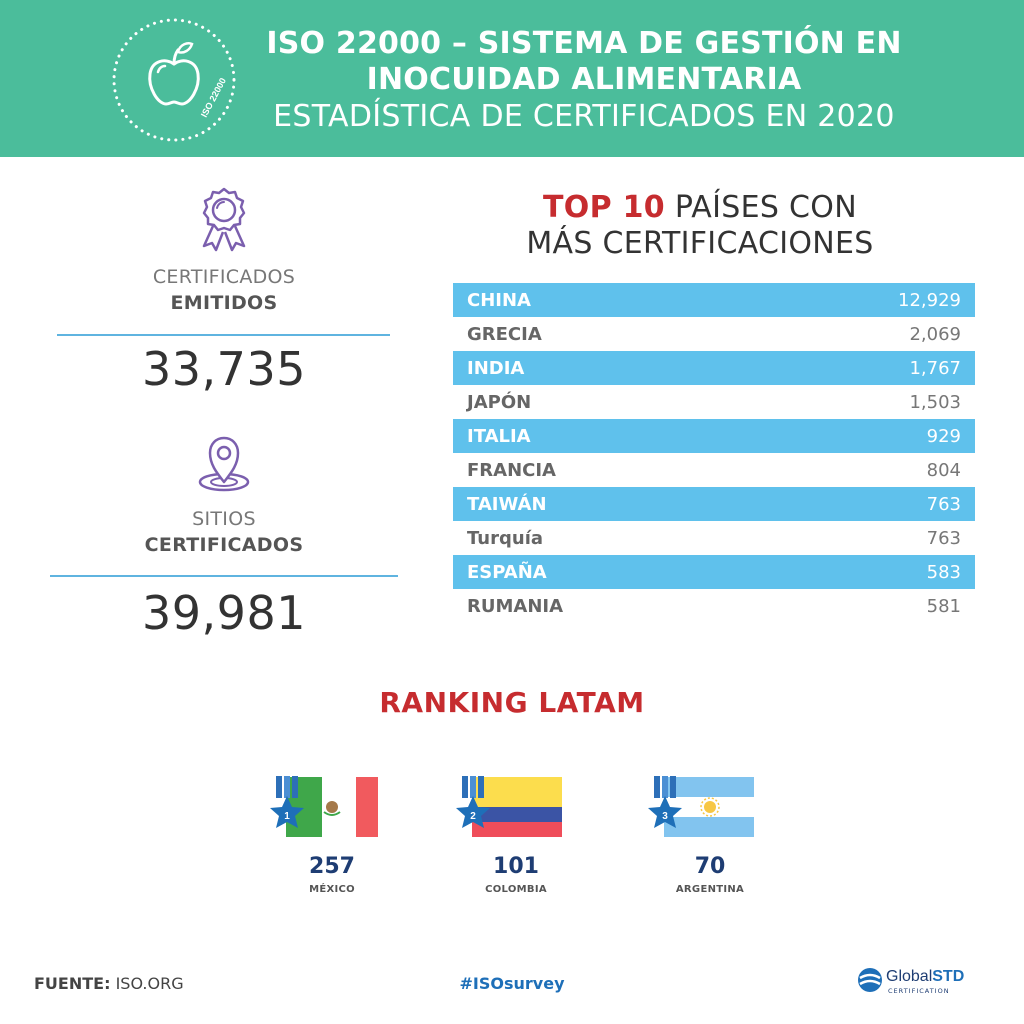 Image resolution: width=1024 pixels, height=1024 pixels. What do you see at coordinates (700, 243) in the screenshot?
I see `top10-title-line2: MÁS CERTIFICACIONES` at bounding box center [700, 243].